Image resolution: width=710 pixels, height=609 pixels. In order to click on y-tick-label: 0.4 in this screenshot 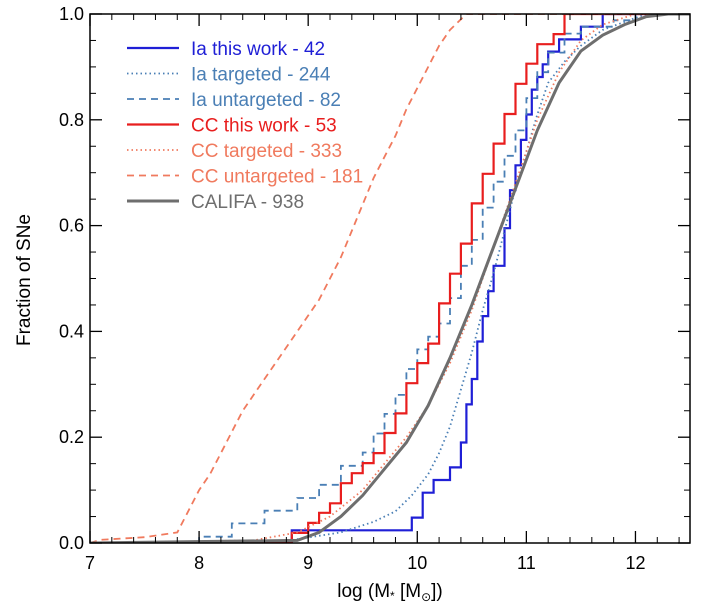, I will do `click(71, 331)`.